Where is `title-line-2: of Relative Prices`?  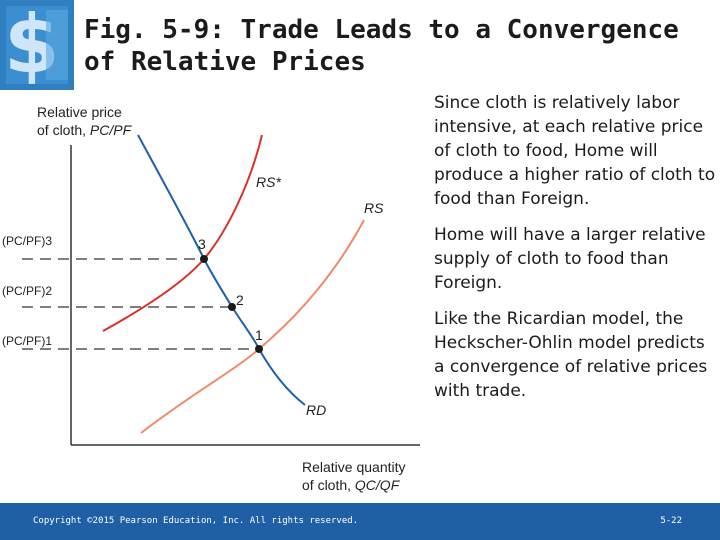 title-line-2: of Relative Prices is located at coordinates (225, 62).